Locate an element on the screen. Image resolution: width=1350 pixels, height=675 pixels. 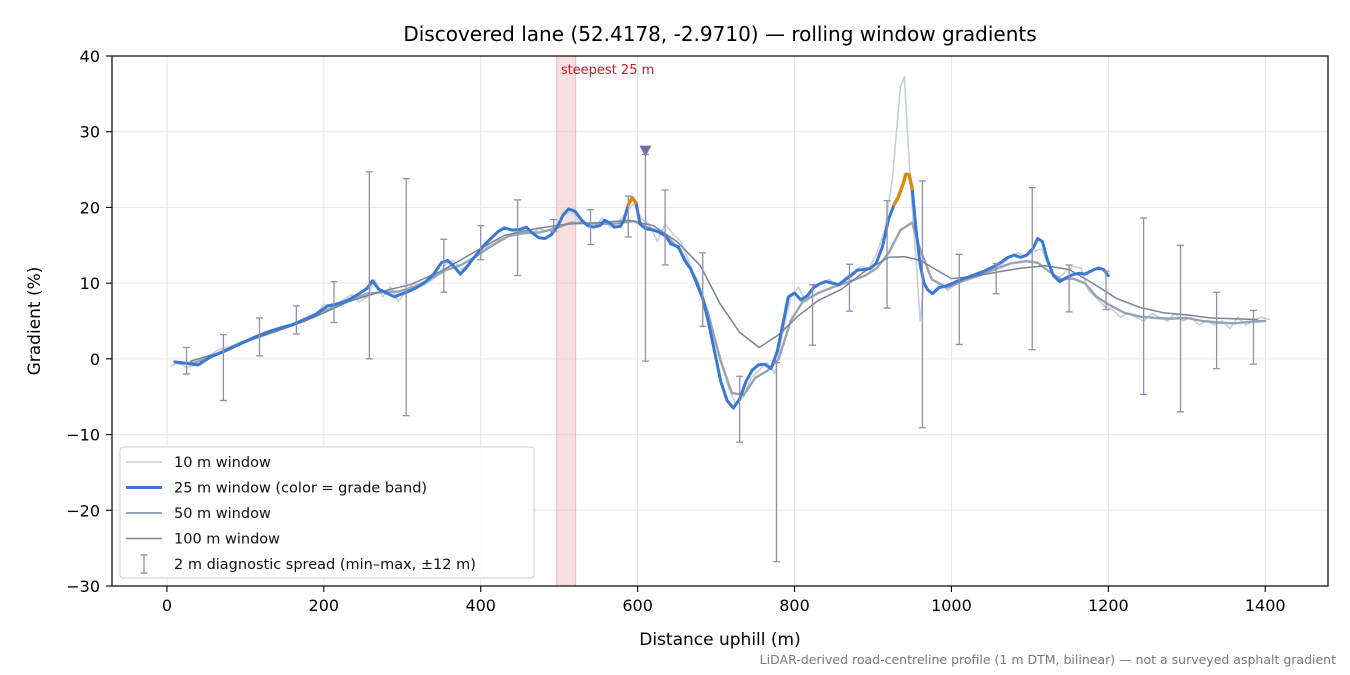
y-tick-label-1: −20 is located at coordinates (83, 510).